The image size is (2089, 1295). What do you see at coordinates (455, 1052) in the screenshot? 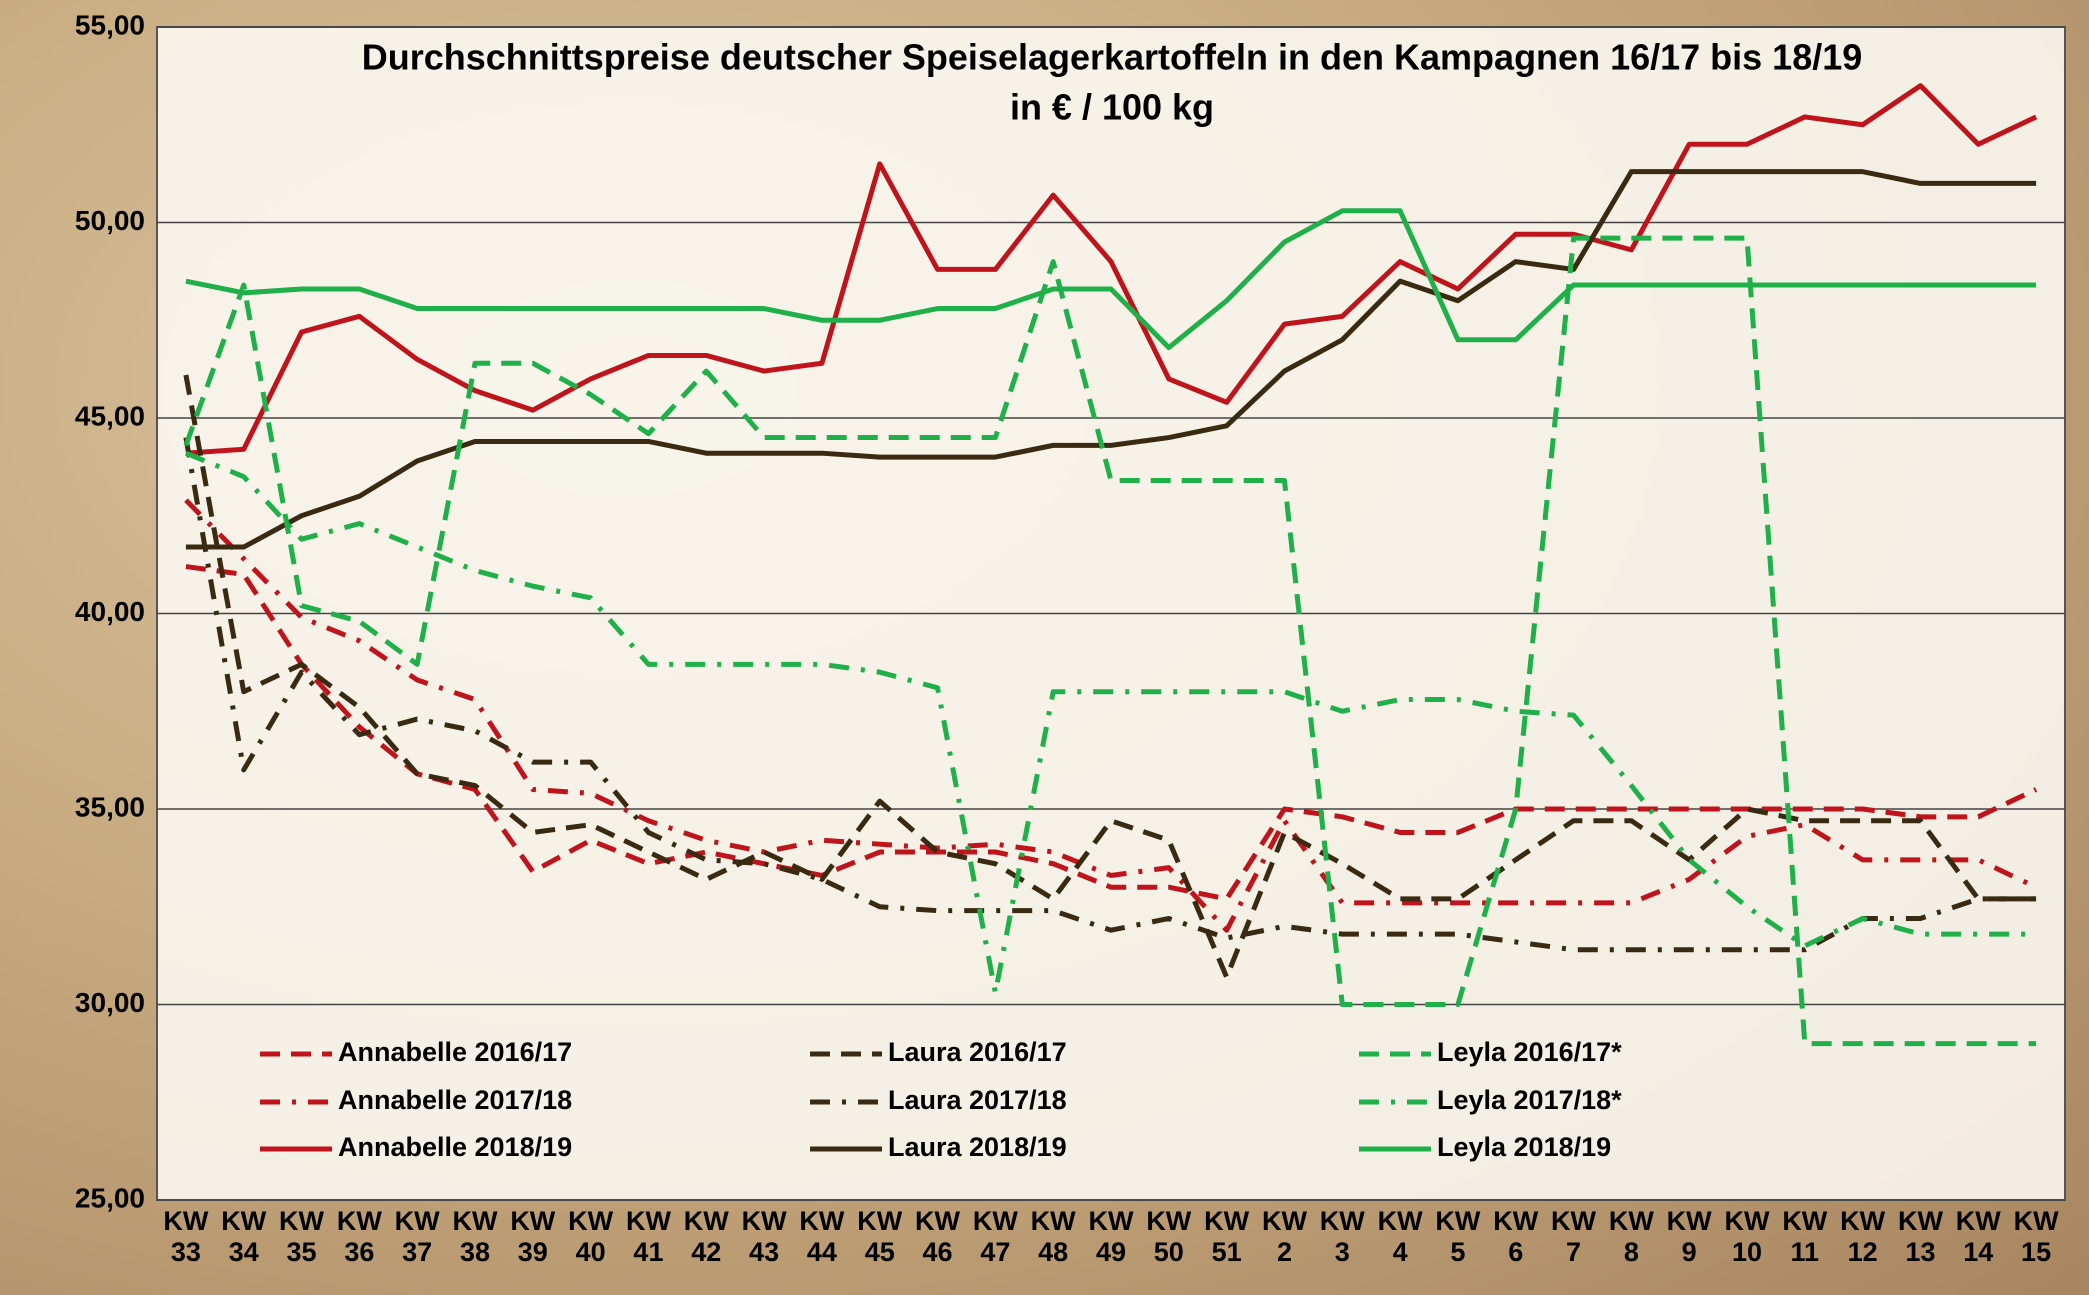
I see `legend-label: Annabelle 2016/17` at bounding box center [455, 1052].